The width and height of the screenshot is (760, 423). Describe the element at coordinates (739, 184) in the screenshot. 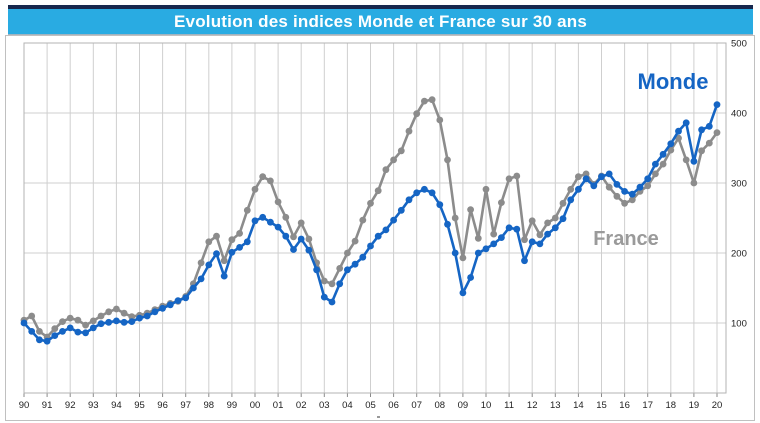

I see `y-tick-label: 300` at that location.